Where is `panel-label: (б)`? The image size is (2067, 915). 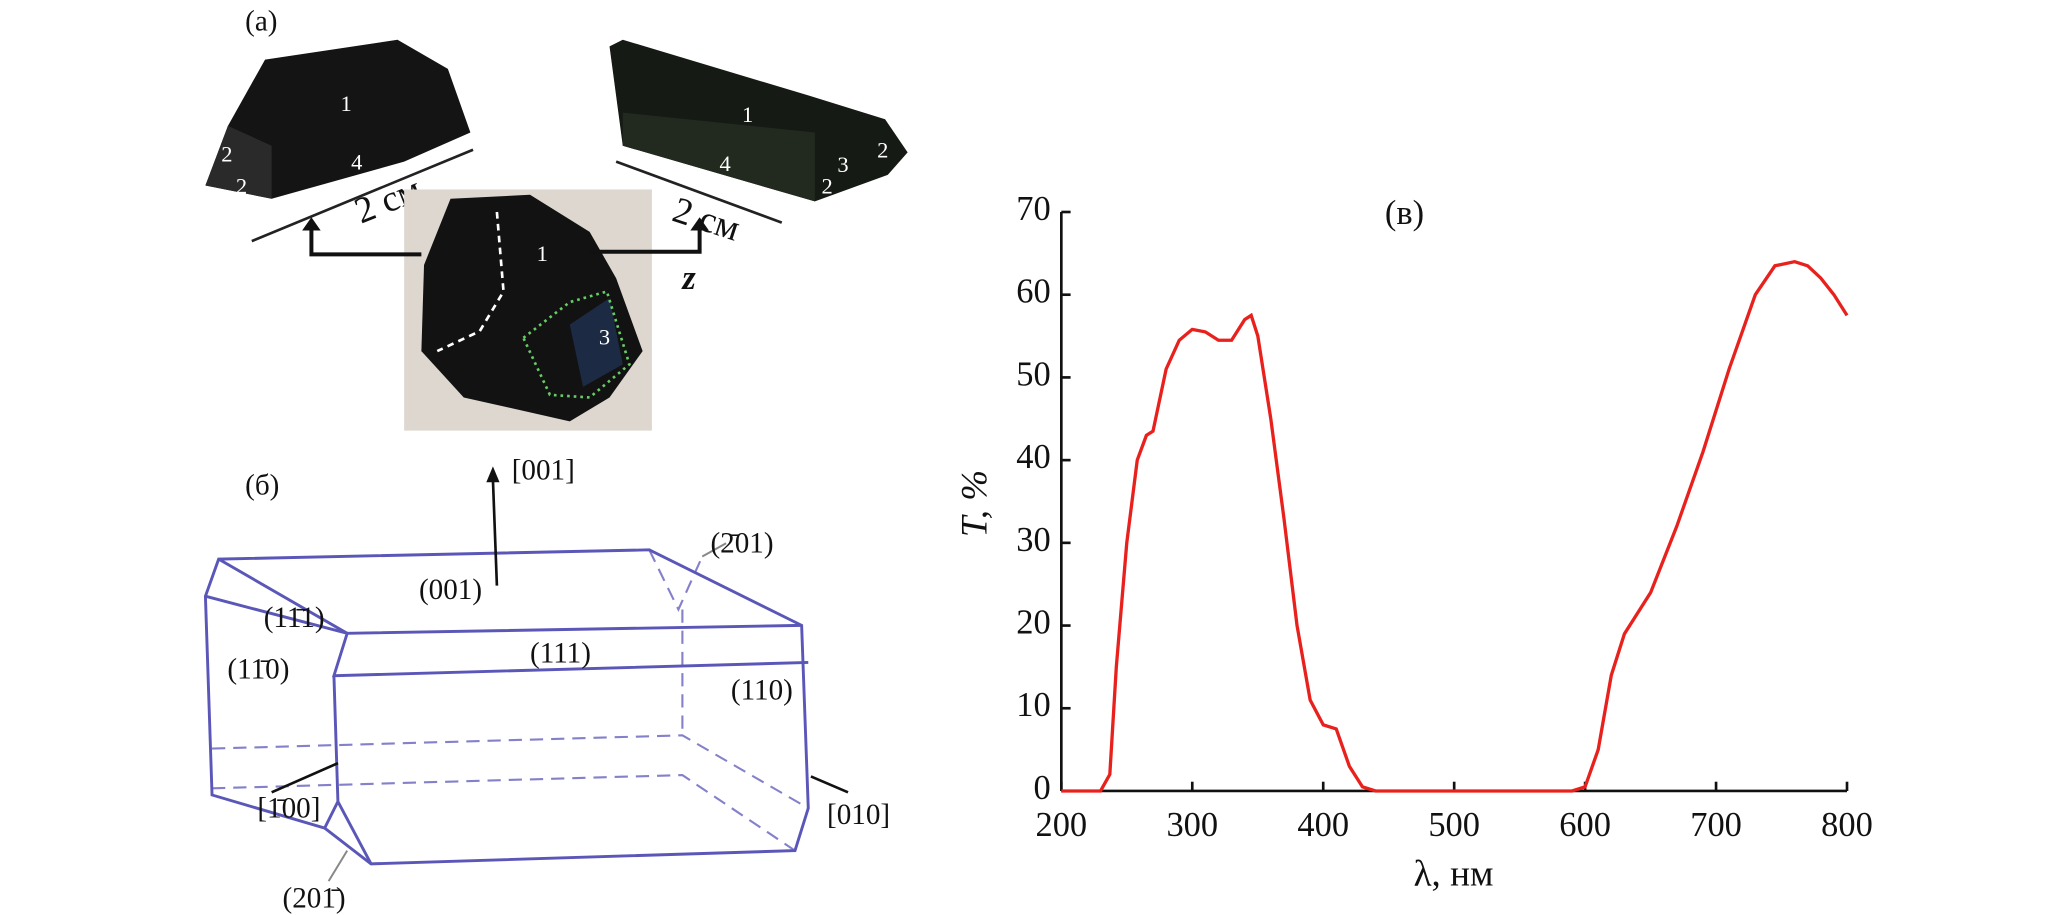
panel-label: (б) is located at coordinates (262, 485).